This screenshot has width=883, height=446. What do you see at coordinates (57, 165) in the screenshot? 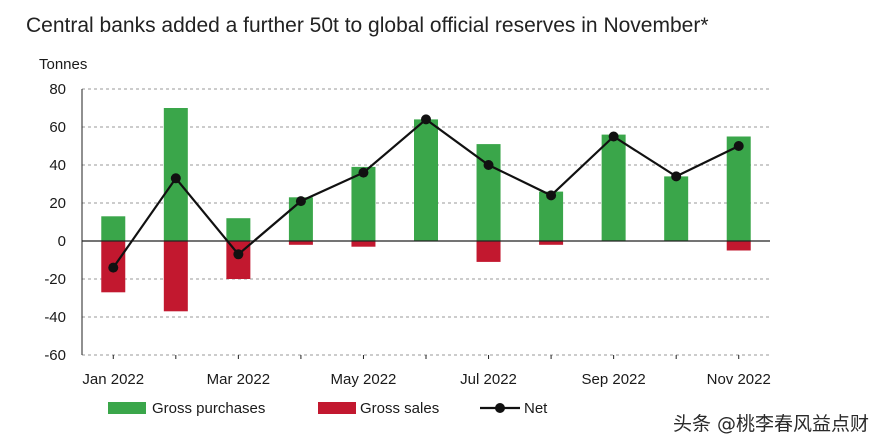
I see `y-tick-label: 40` at bounding box center [57, 165].